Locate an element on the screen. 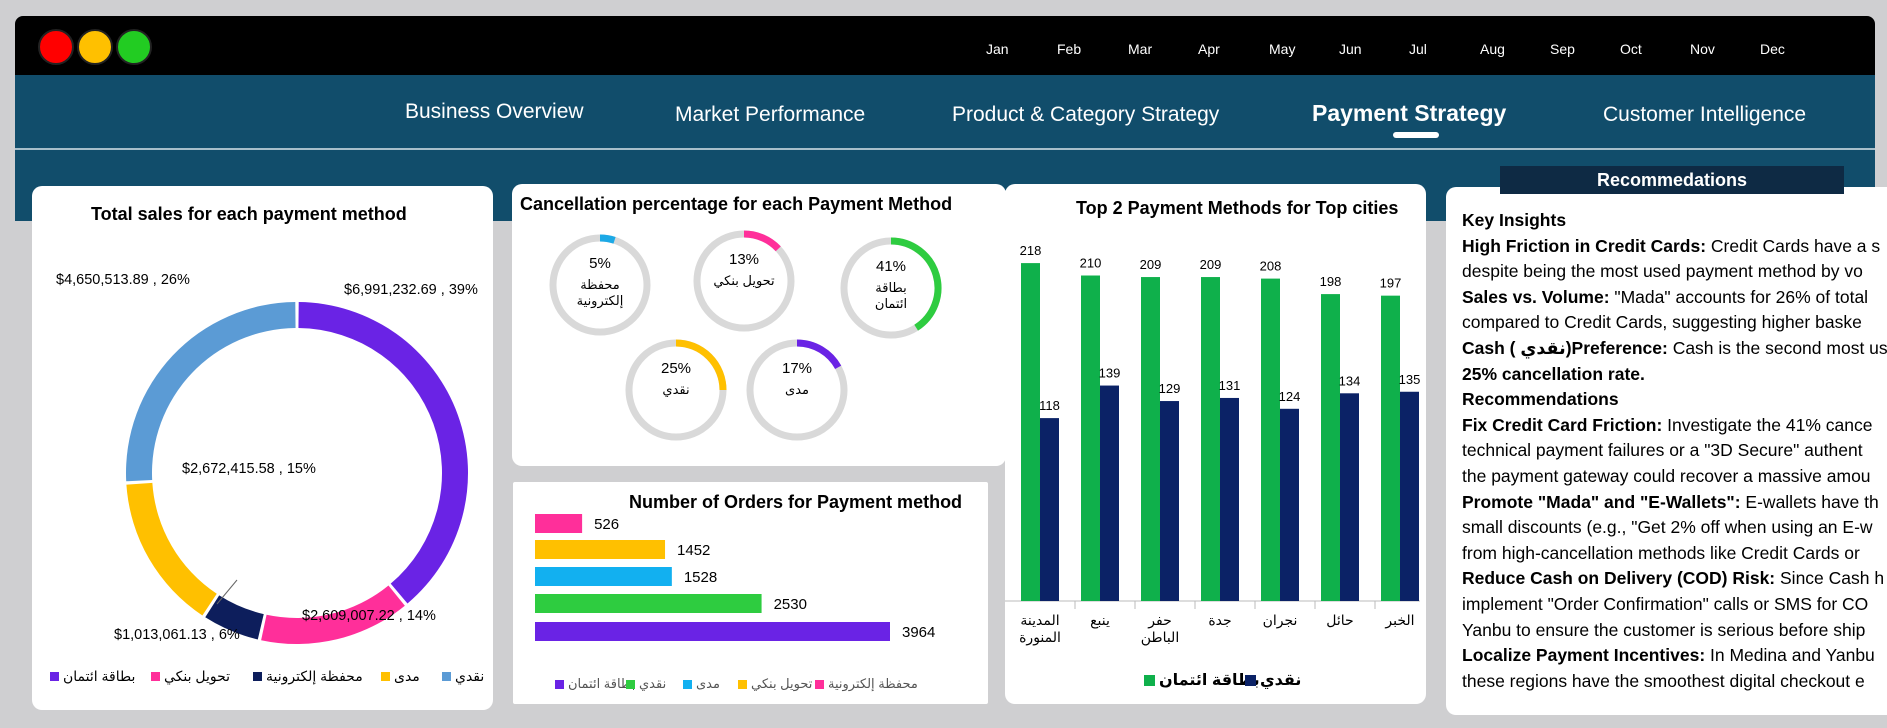 Image resolution: width=1887 pixels, height=728 pixels. cities-title: Top 2 Payment Methods for Top cities is located at coordinates (1237, 208).